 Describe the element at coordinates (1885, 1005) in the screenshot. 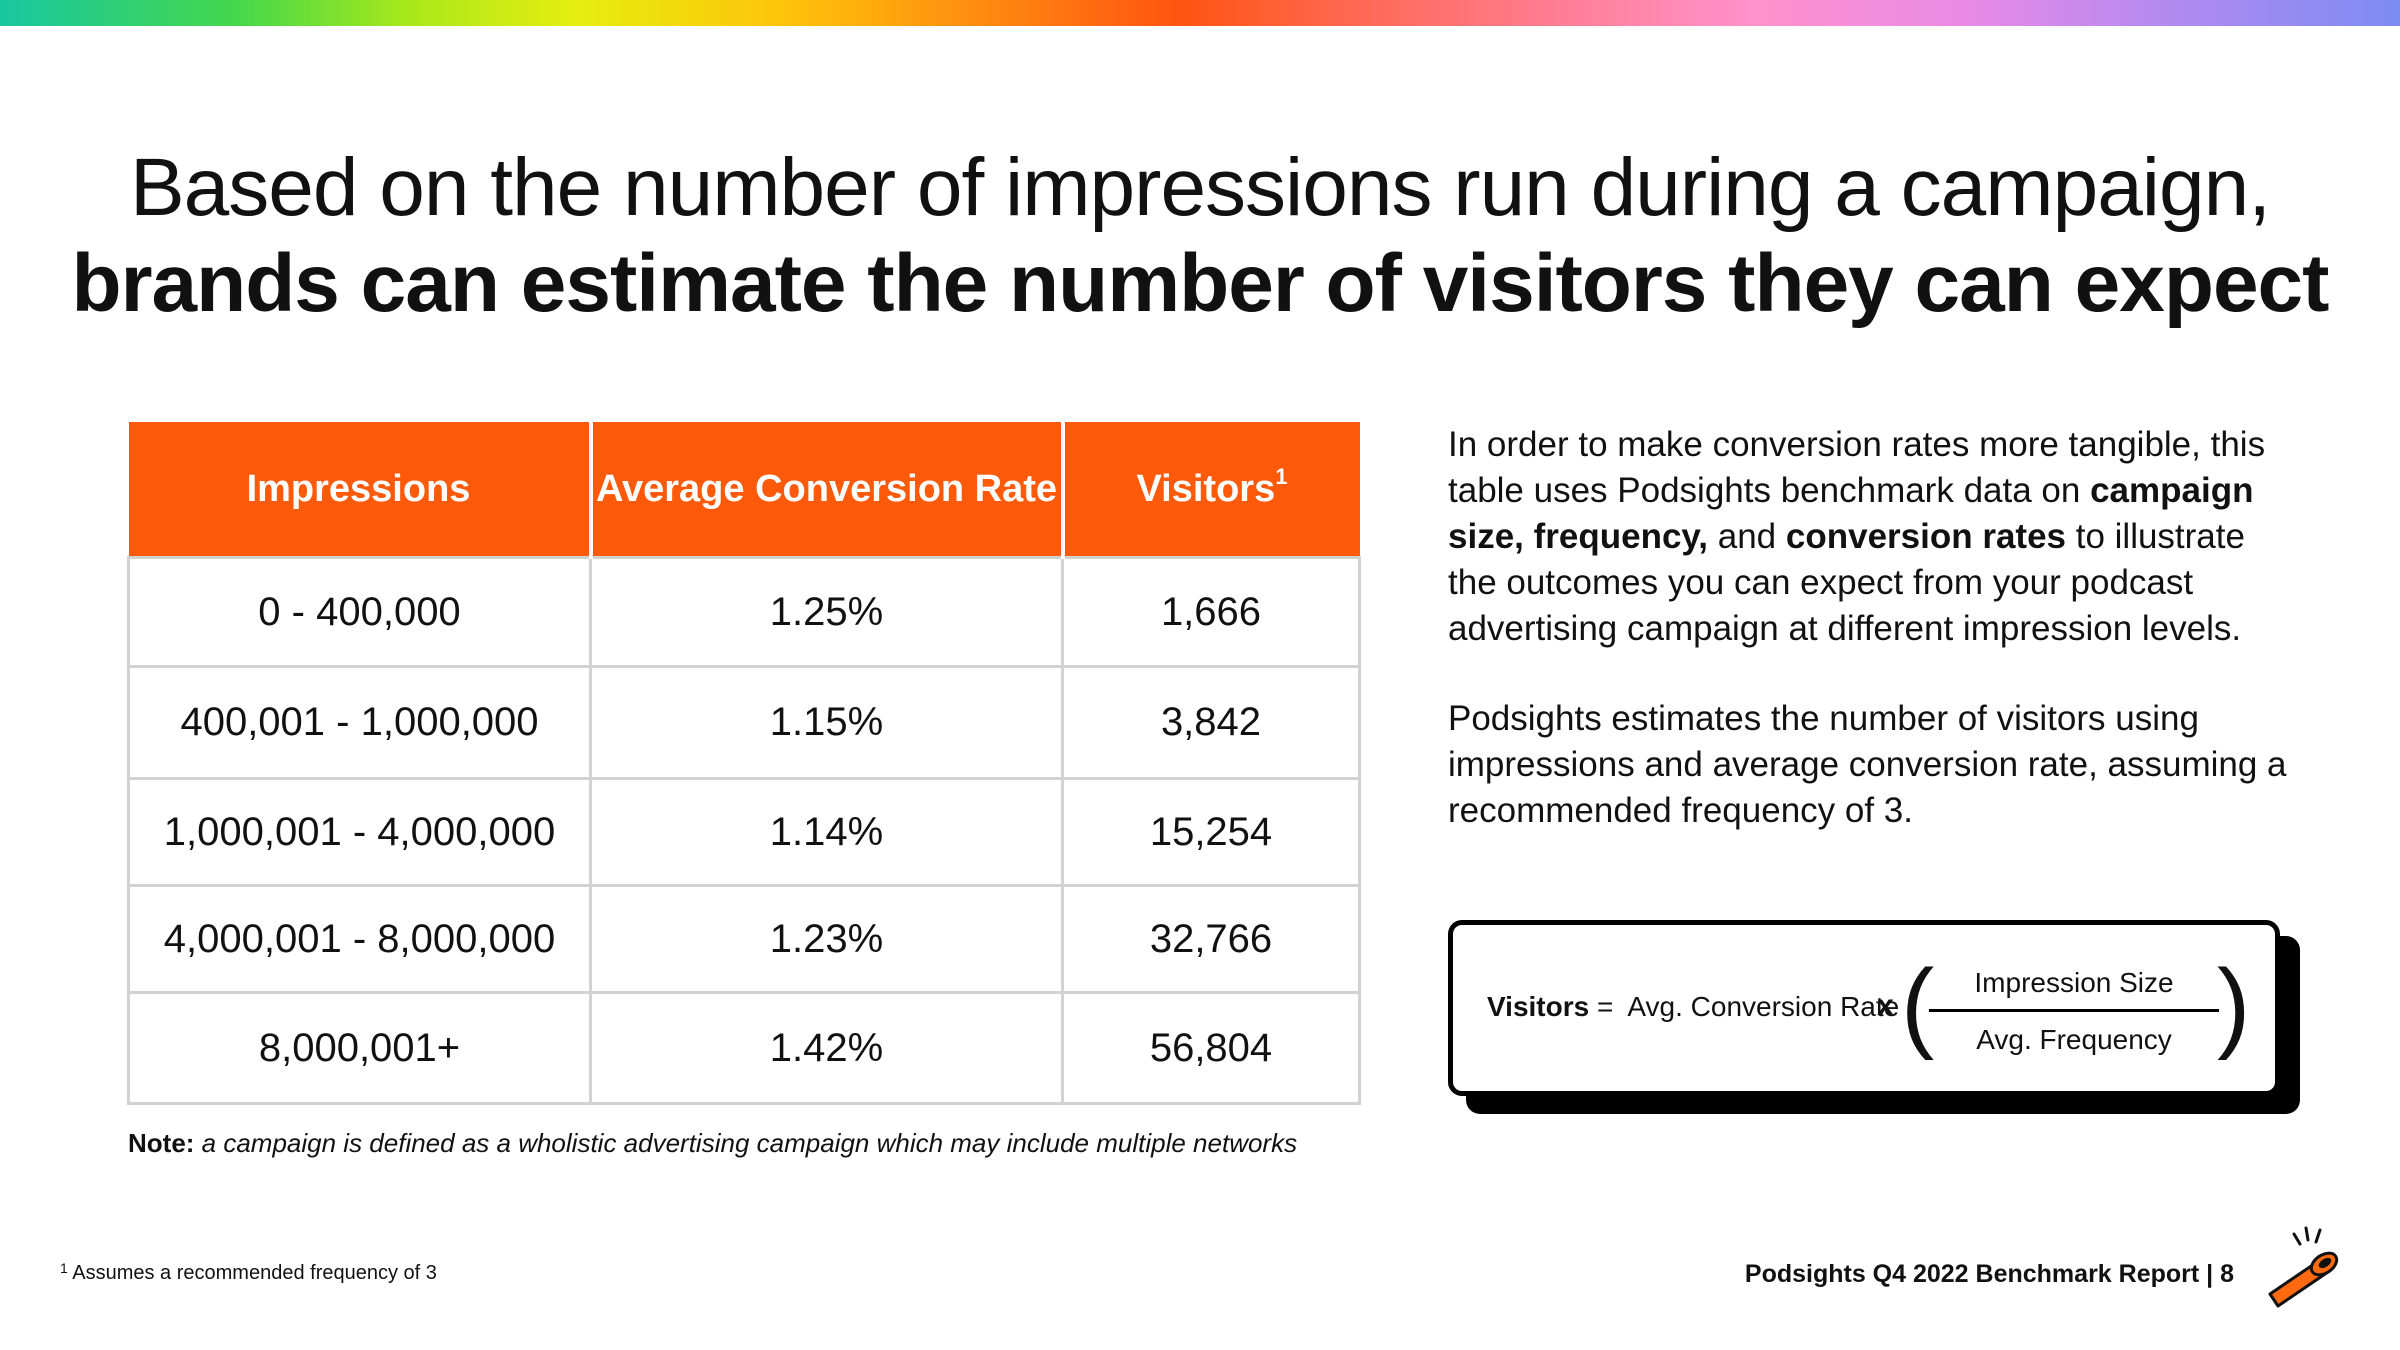

I see `formula-times: x` at that location.